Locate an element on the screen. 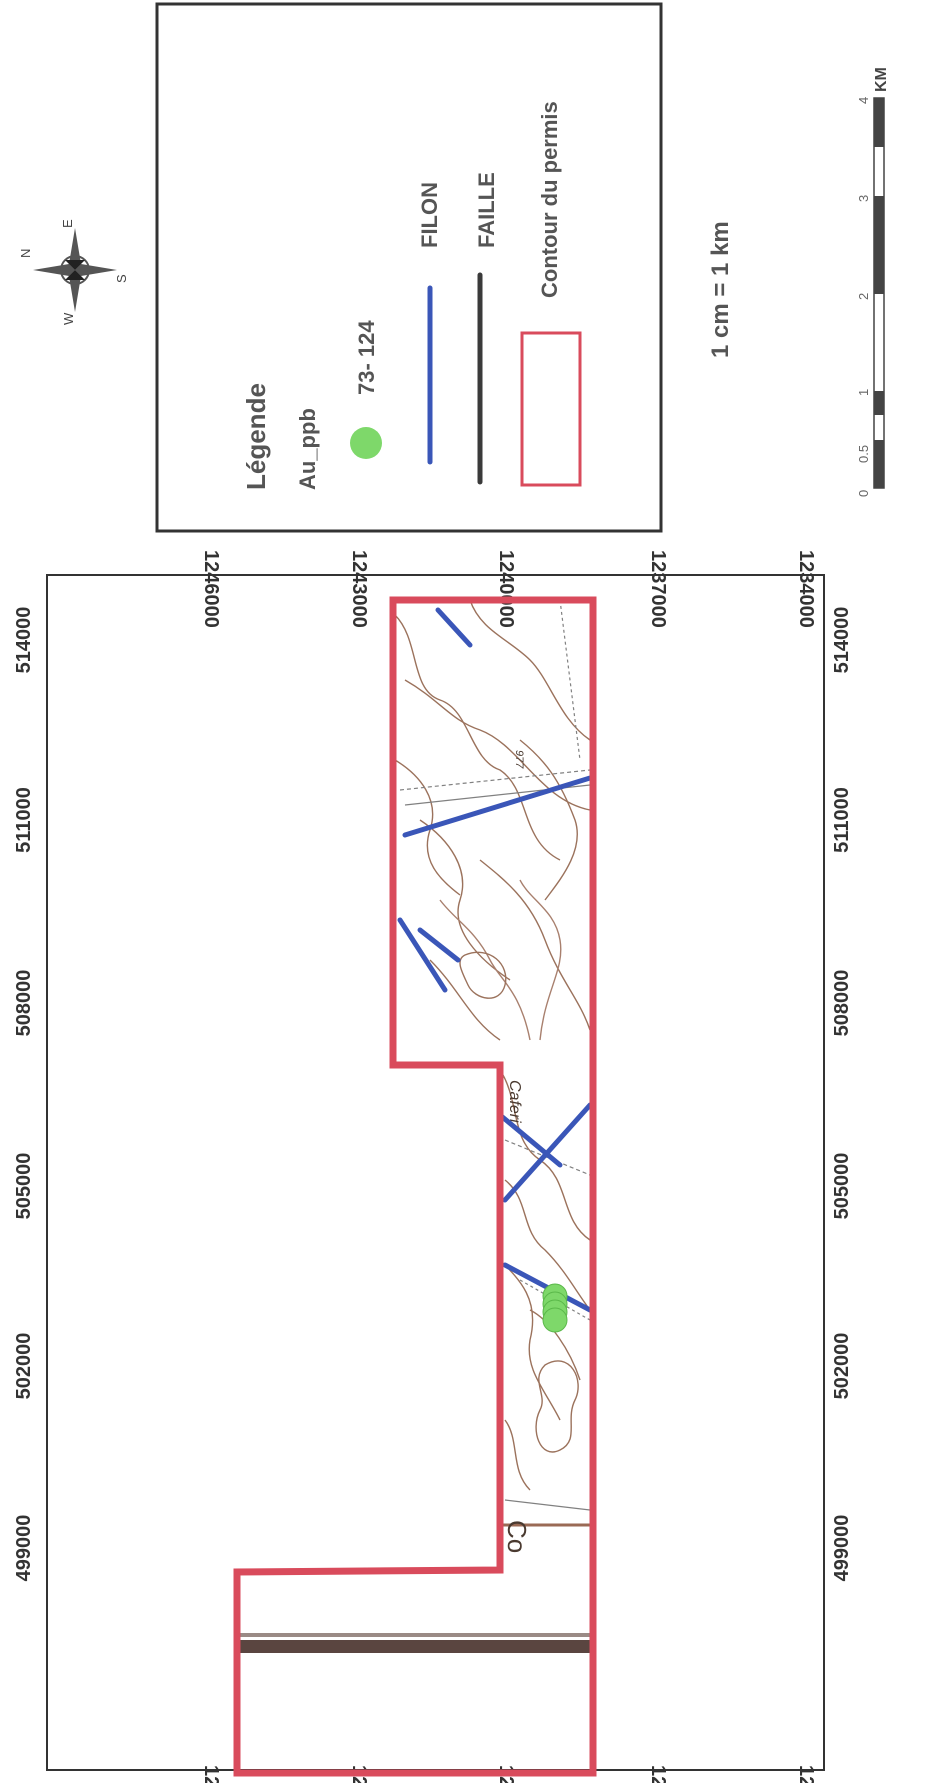  compass-rose-icon is located at coordinates (75, 270).